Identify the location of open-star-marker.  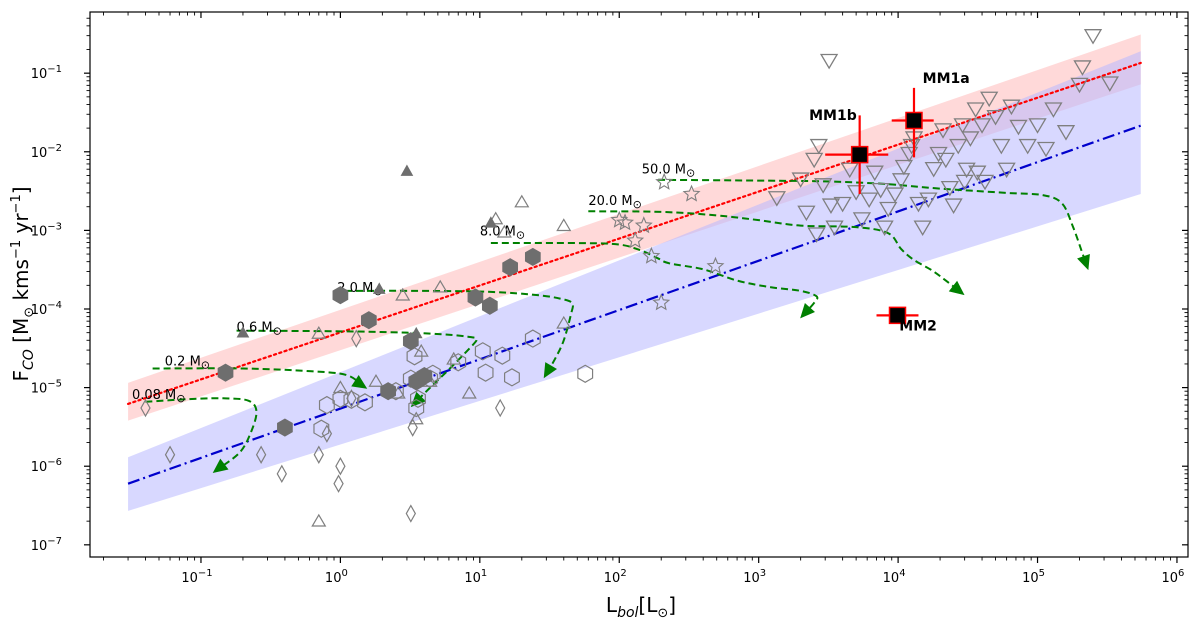
(619, 219).